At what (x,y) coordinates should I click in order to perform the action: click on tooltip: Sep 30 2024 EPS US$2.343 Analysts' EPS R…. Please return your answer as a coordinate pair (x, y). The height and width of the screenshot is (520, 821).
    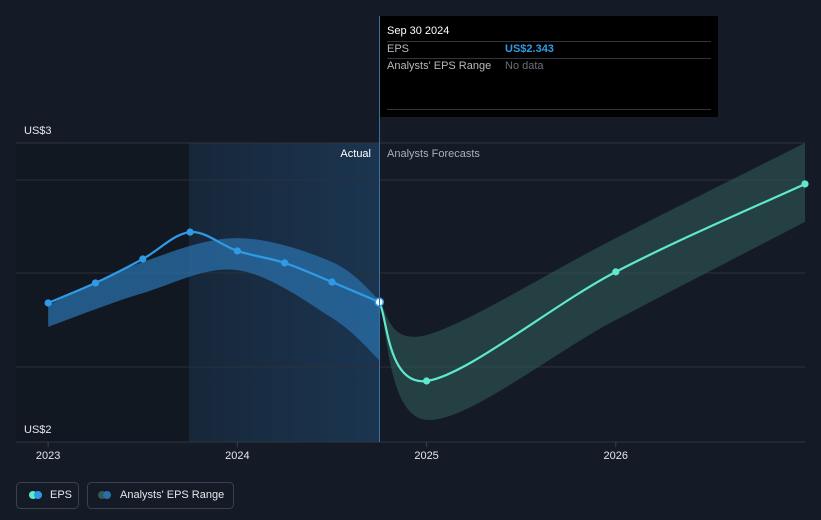
    Looking at the image, I should click on (549, 66).